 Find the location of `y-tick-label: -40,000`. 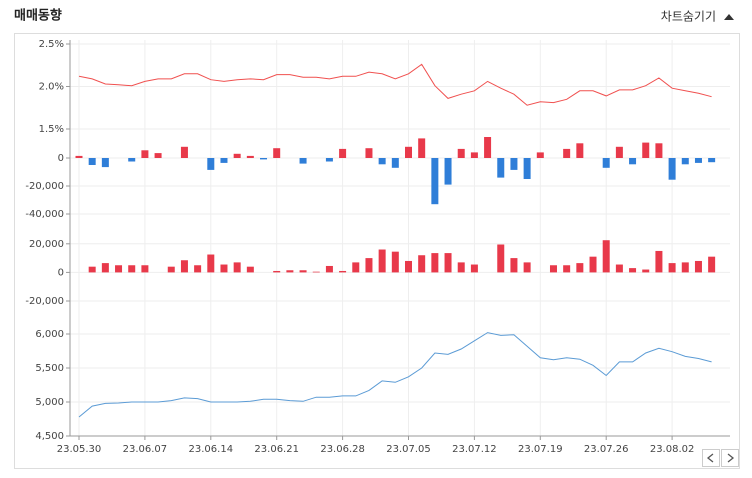

y-tick-label: -40,000 is located at coordinates (44, 214).